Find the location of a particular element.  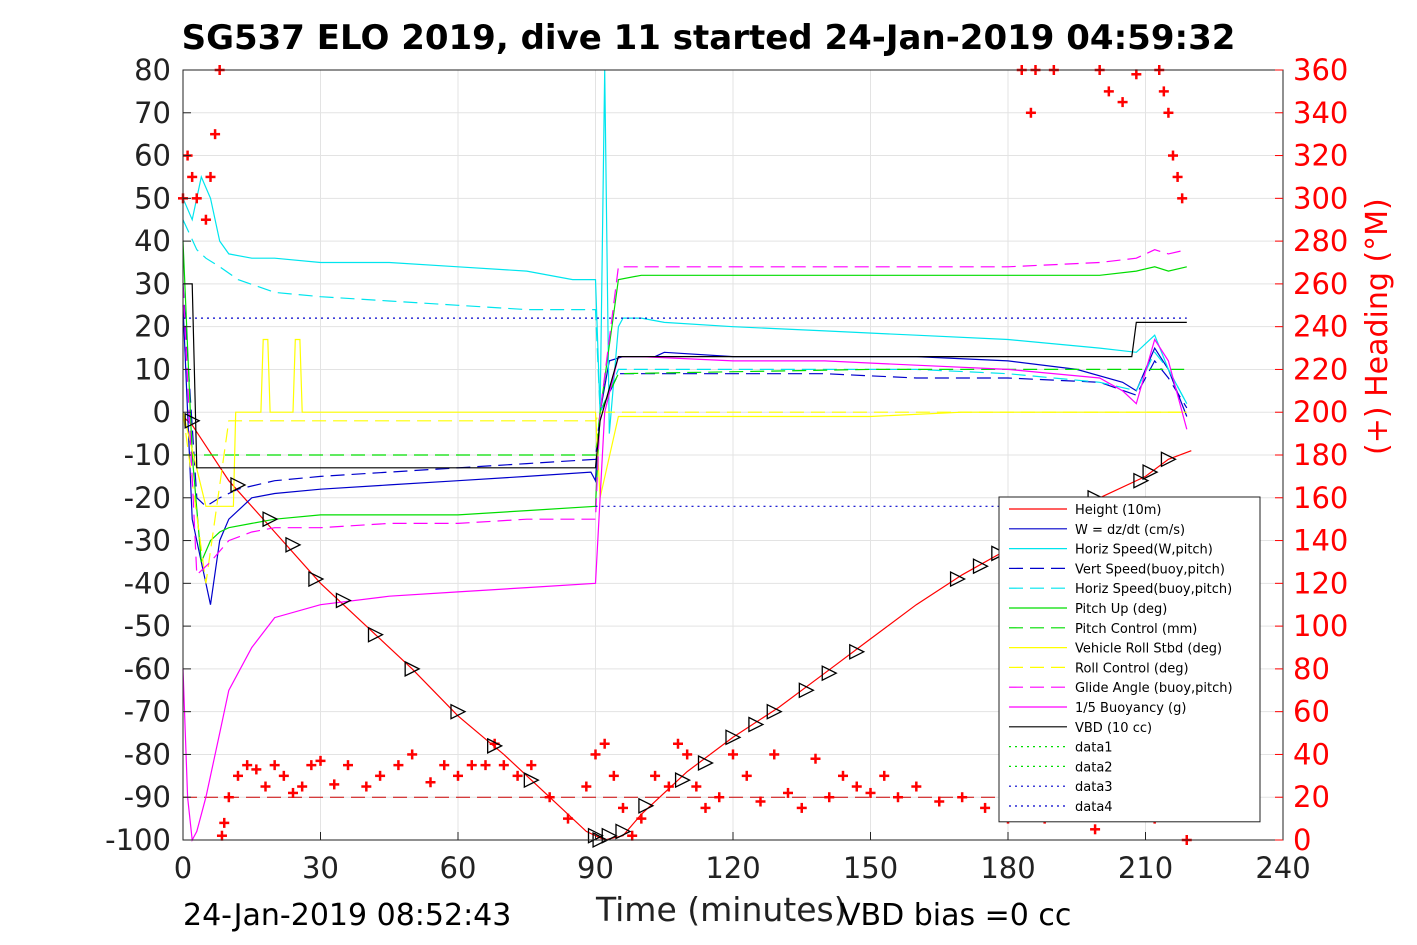

y-tick-label: -60 is located at coordinates (147, 669).